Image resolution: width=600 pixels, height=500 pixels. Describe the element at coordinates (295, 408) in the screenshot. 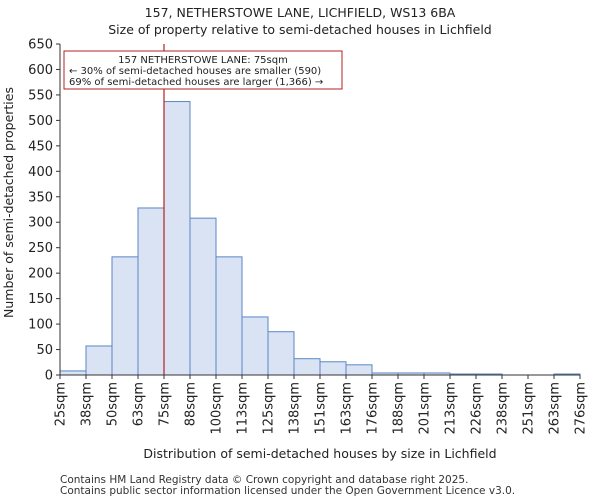

I see `x-tick-label: 138sqm` at that location.